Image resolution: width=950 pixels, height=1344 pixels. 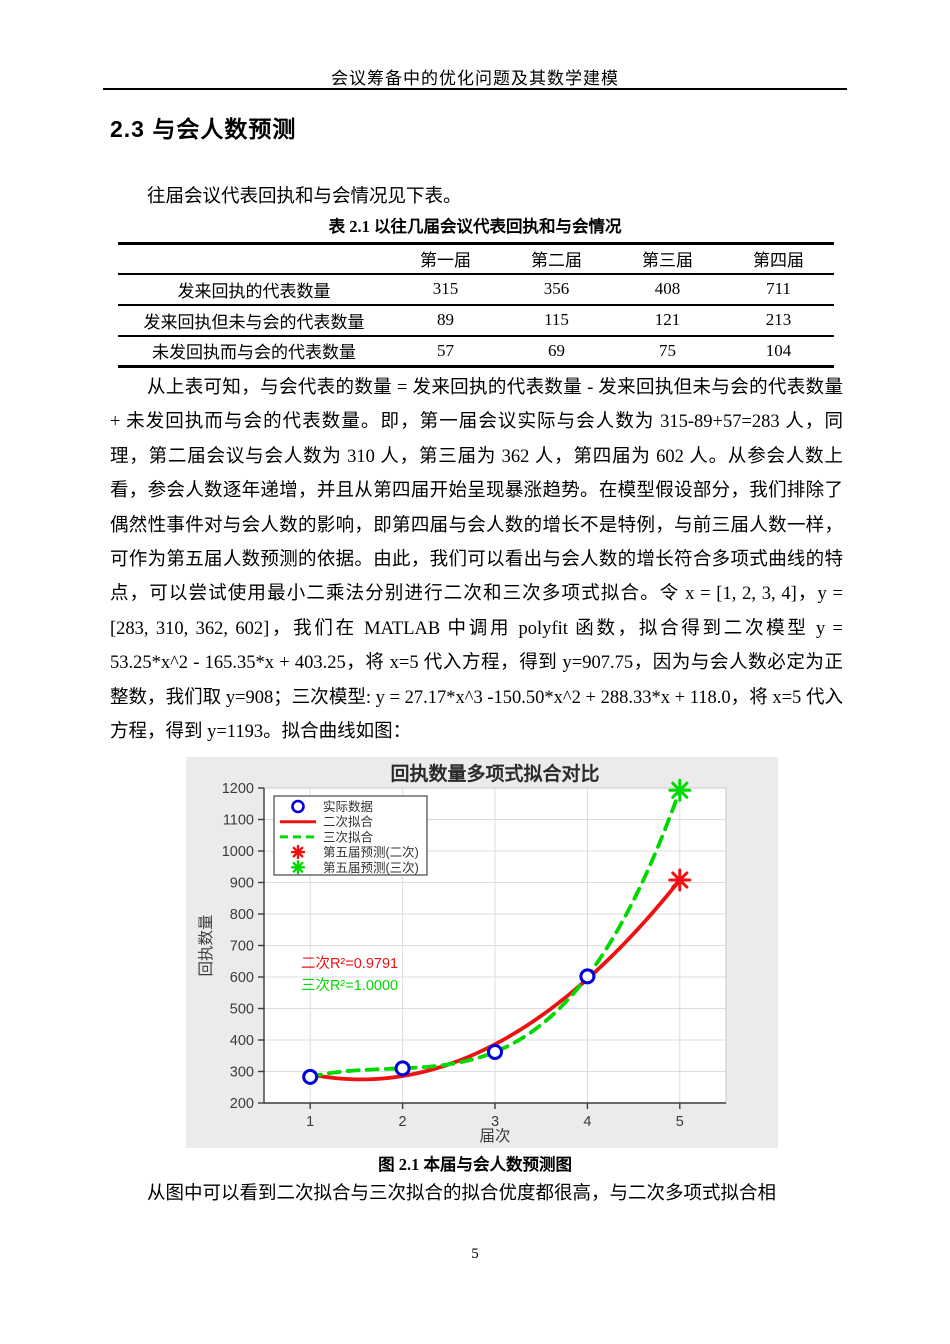 I want to click on table-cell: 315, so click(x=445, y=288).